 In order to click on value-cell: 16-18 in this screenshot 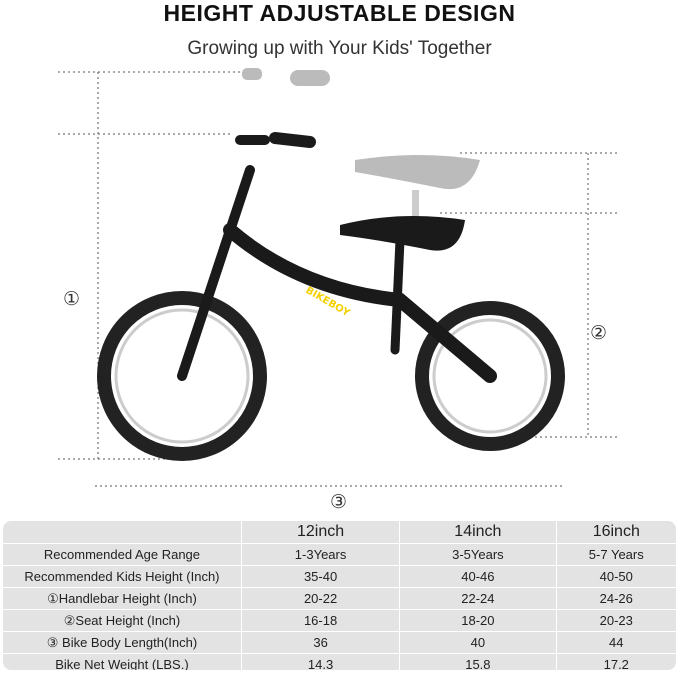, I will do `click(321, 620)`.